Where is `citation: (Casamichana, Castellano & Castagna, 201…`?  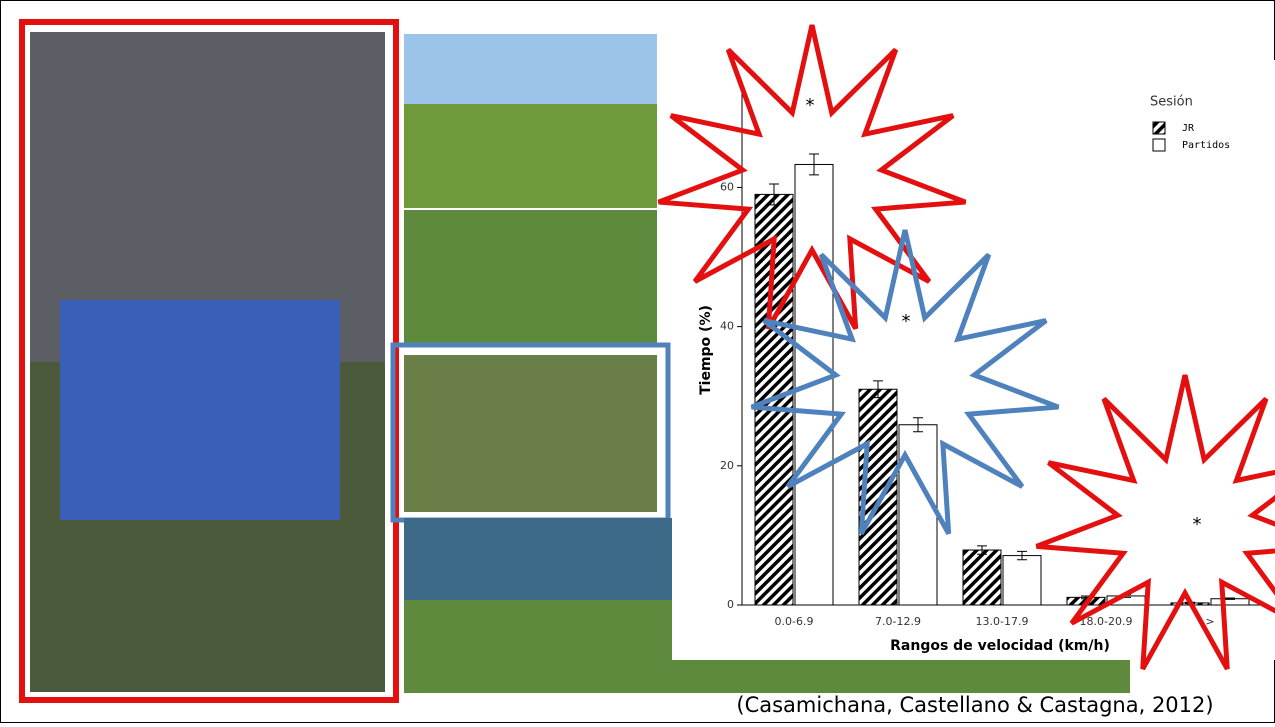 citation: (Casamichana, Castellano & Castagna, 201… is located at coordinates (974, 705).